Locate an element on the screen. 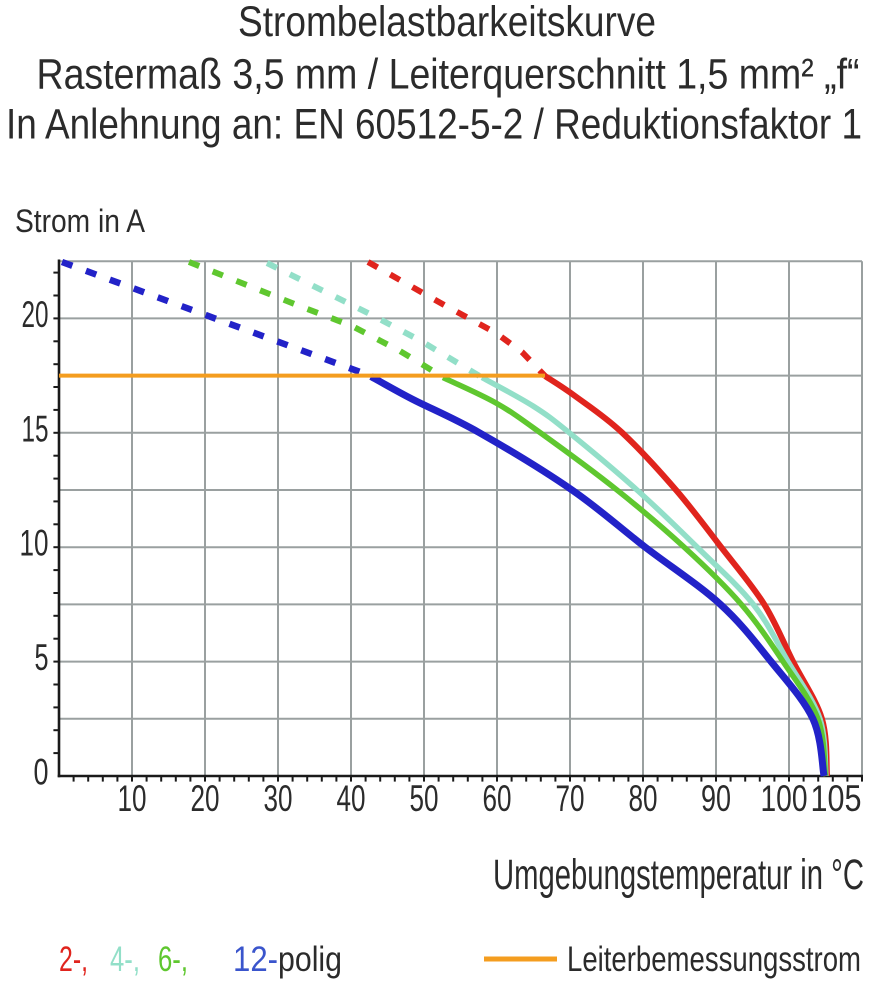  svg-text: 5 is located at coordinates (42, 657).